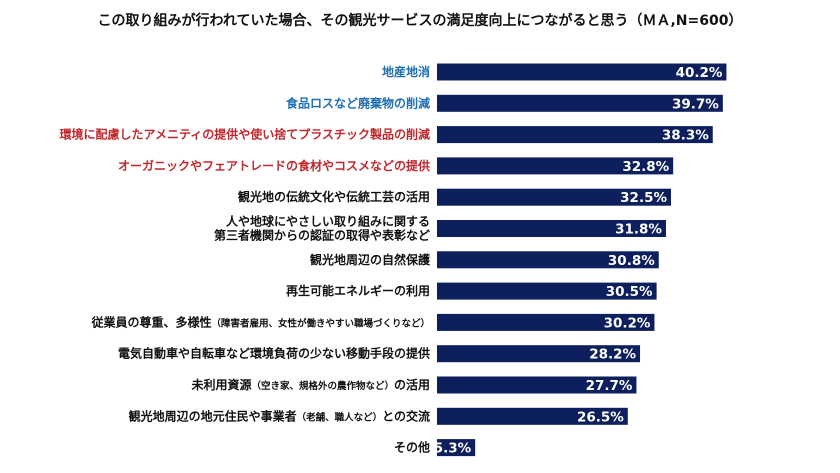 Image resolution: width=840 pixels, height=473 pixels. Describe the element at coordinates (357, 102) in the screenshot. I see `category-label-1: 食品ロスなど廃棄物の削減` at that location.